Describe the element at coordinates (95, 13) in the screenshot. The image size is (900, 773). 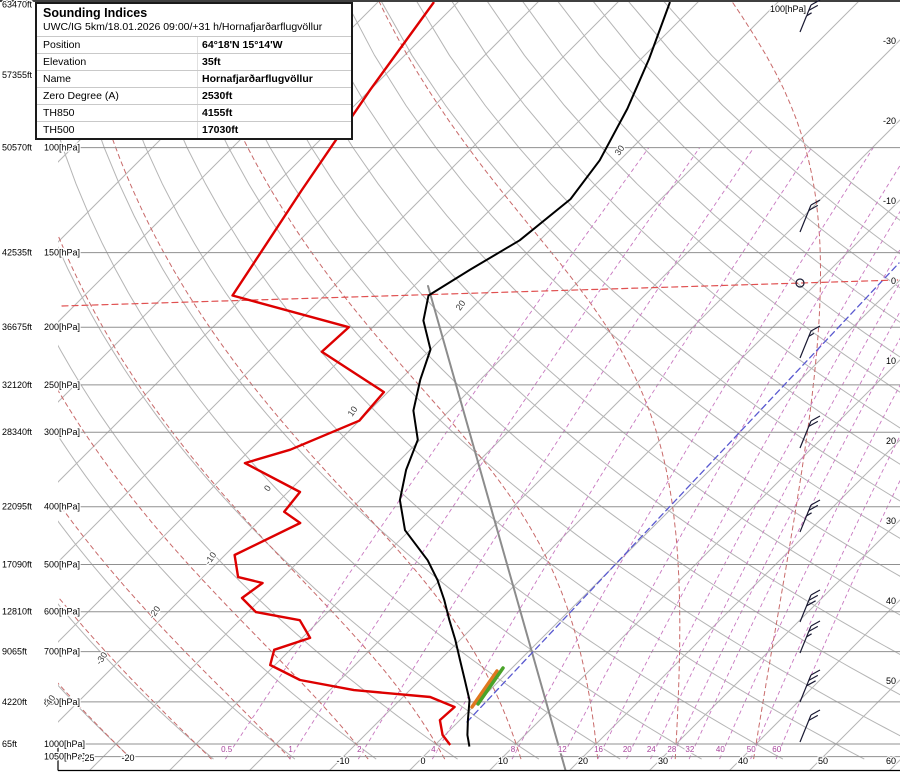
I see `panel-title: Sounding Indices` at that location.